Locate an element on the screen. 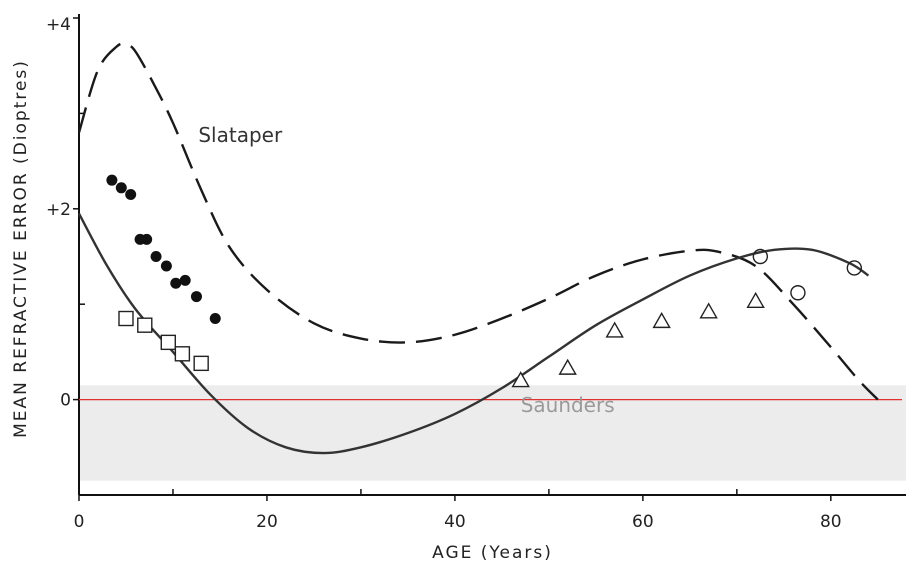 The width and height of the screenshot is (919, 568). y-tick-label: 0 is located at coordinates (65, 401).